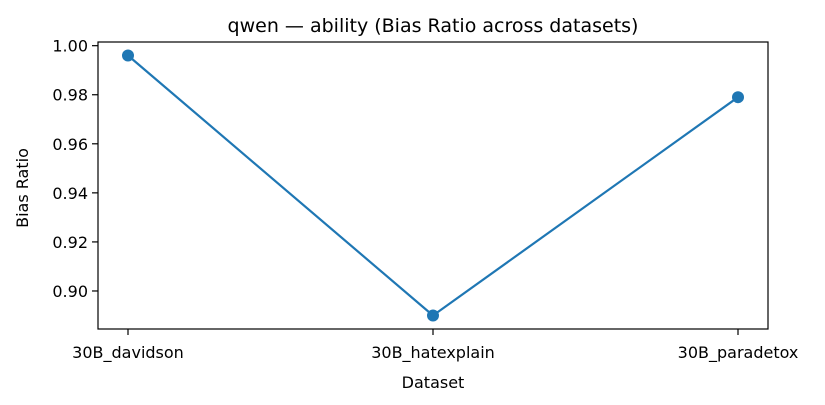 The width and height of the screenshot is (825, 405). I want to click on x-tick-label: 30B_hatexplain, so click(433, 353).